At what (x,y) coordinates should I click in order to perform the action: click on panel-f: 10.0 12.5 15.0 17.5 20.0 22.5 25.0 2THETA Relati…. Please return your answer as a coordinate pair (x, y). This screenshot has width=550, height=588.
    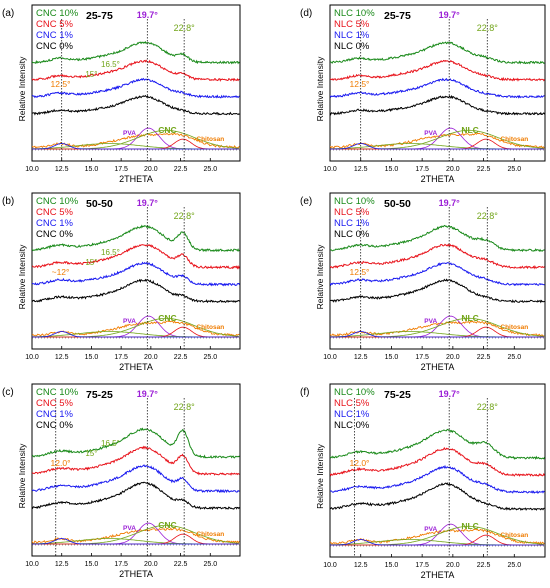
    Looking at the image, I should click on (422, 482).